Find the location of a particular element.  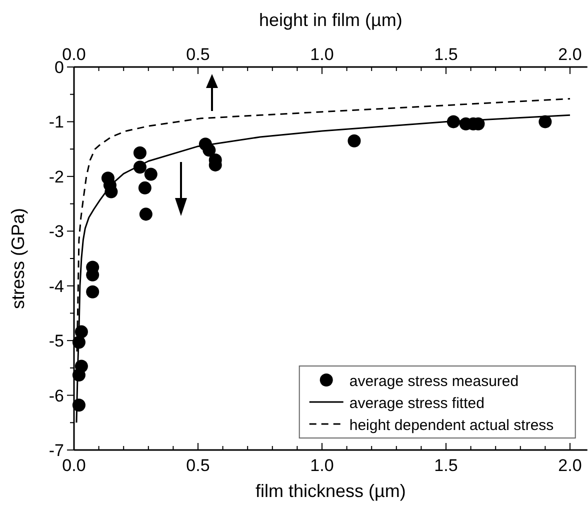

x-tick-label: 2.0 is located at coordinates (570, 54).